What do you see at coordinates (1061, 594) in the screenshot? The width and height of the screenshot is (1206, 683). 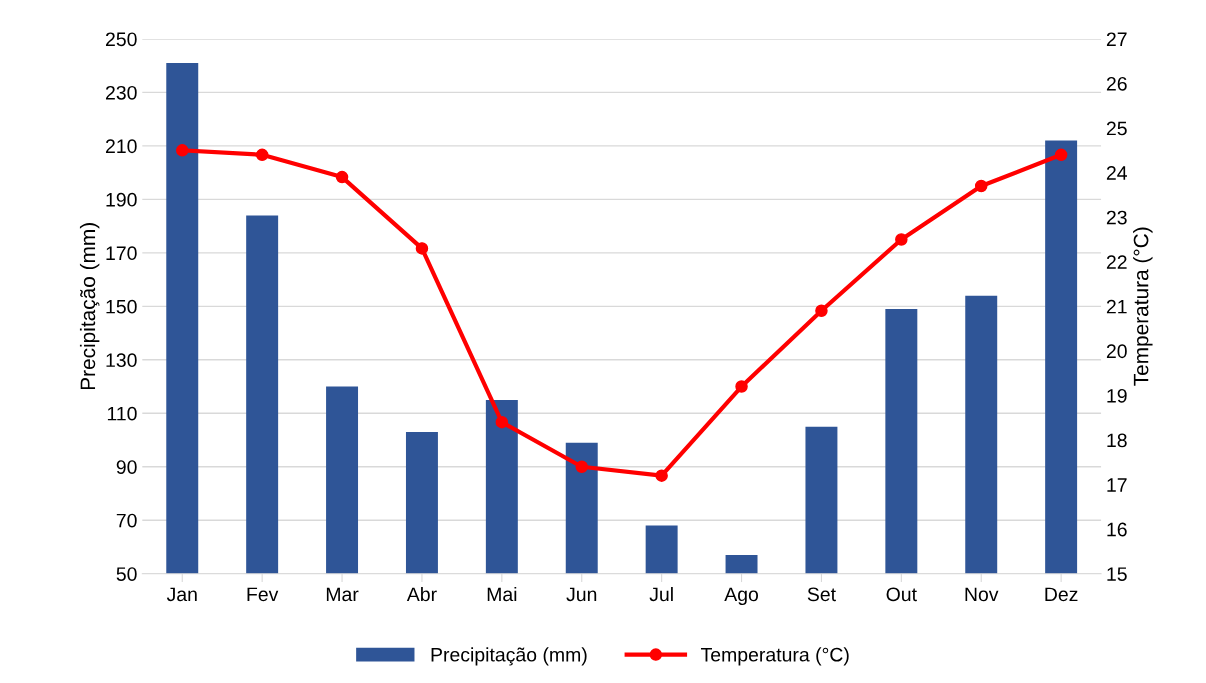 I see `x-tick-label: Dez` at bounding box center [1061, 594].